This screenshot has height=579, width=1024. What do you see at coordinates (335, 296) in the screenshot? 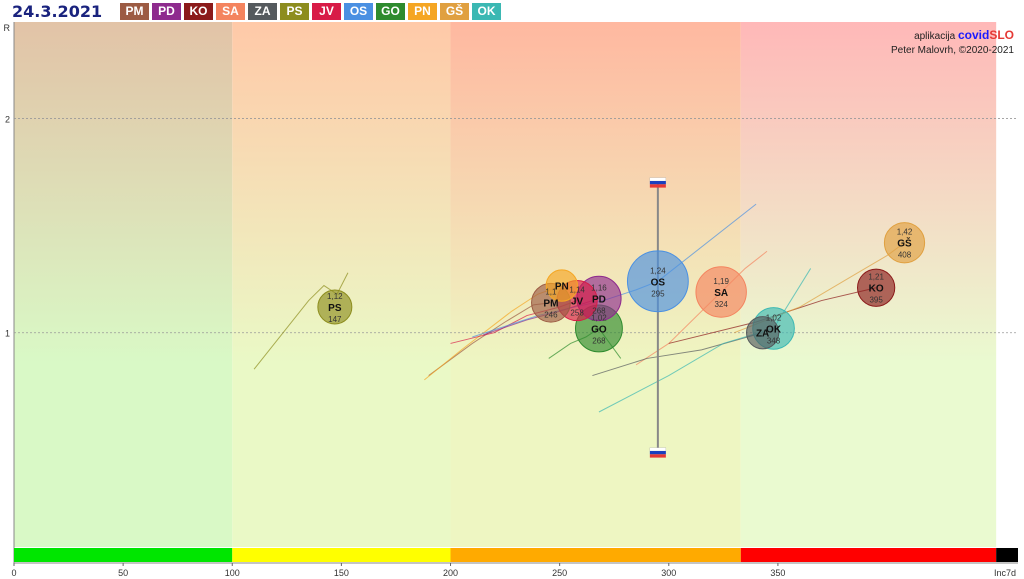
I see `bubble-r-label: 1,12` at bounding box center [335, 296].